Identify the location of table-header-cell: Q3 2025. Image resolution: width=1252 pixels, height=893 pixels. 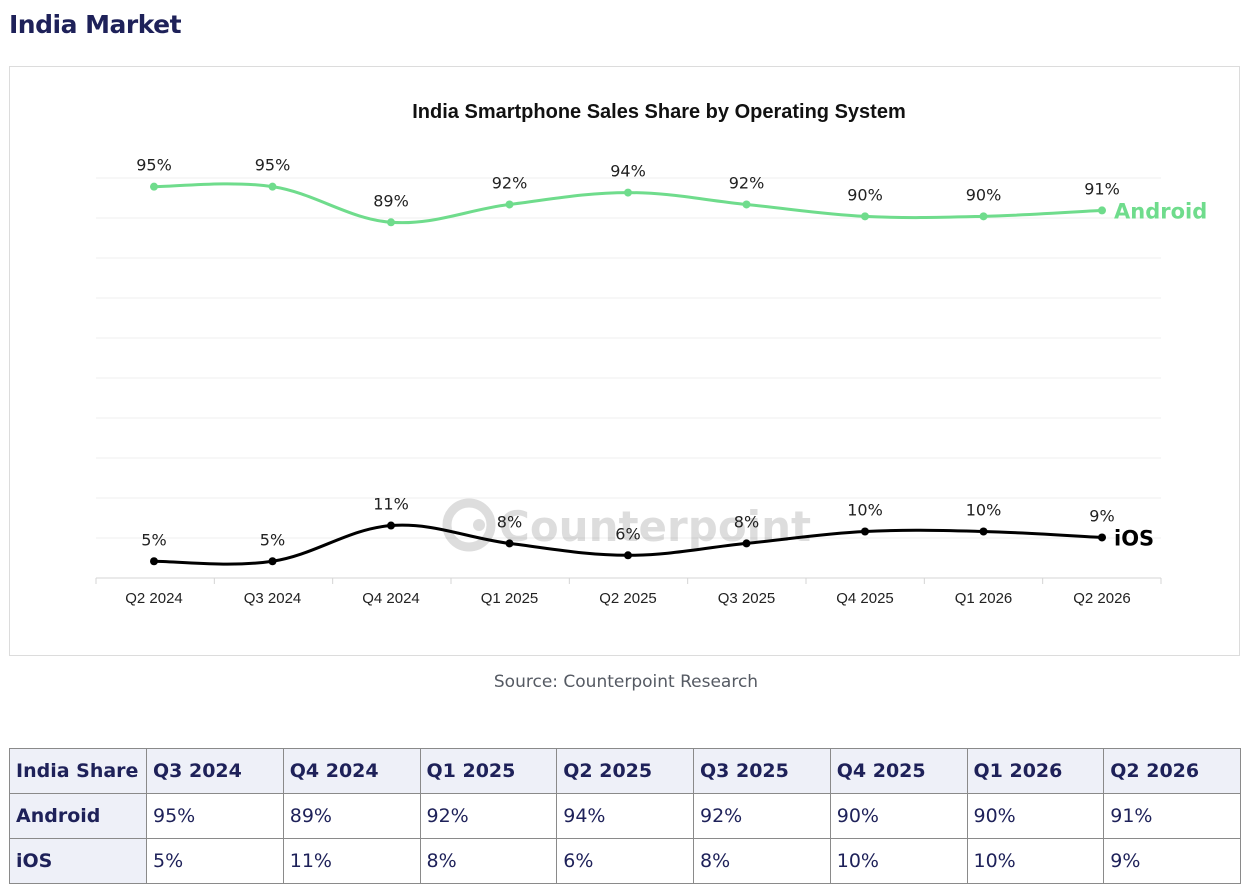
(762, 771).